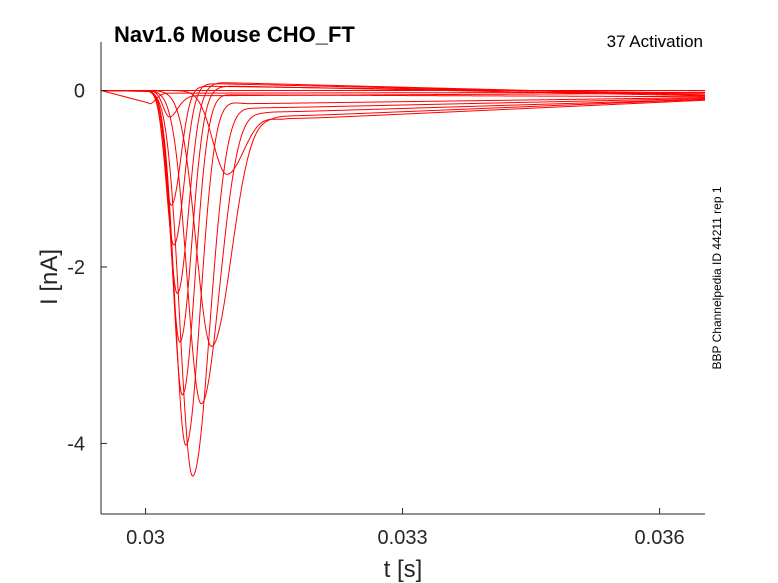 The image size is (778, 583). What do you see at coordinates (79, 92) in the screenshot?
I see `y-tick-label: 0` at bounding box center [79, 92].